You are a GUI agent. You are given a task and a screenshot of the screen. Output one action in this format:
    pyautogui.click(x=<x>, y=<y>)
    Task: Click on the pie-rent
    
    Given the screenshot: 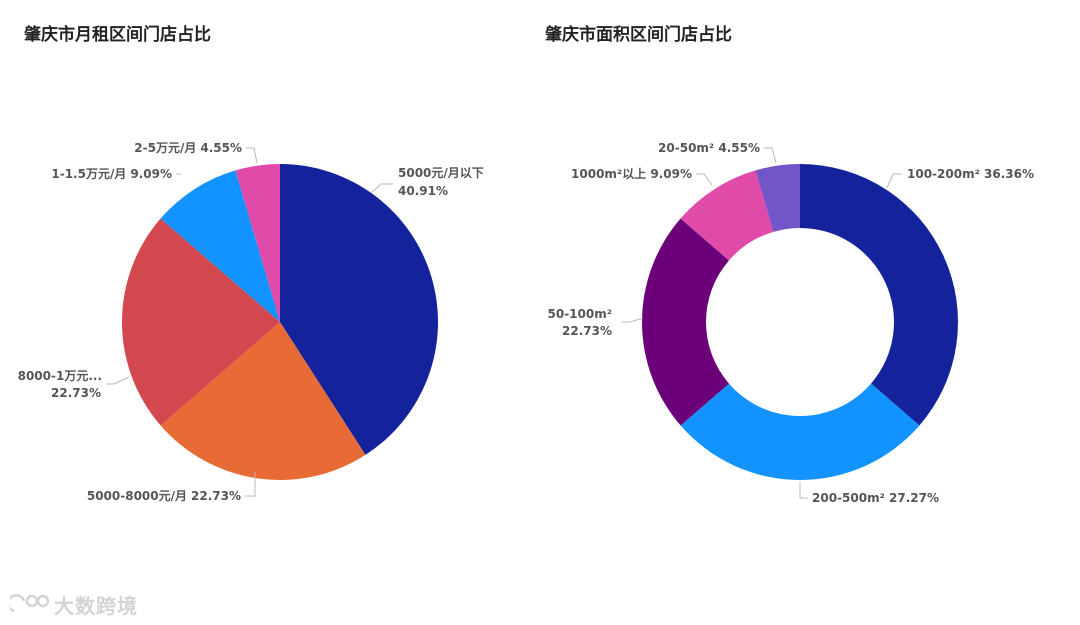 What is the action you would take?
    pyautogui.click(x=279, y=322)
    